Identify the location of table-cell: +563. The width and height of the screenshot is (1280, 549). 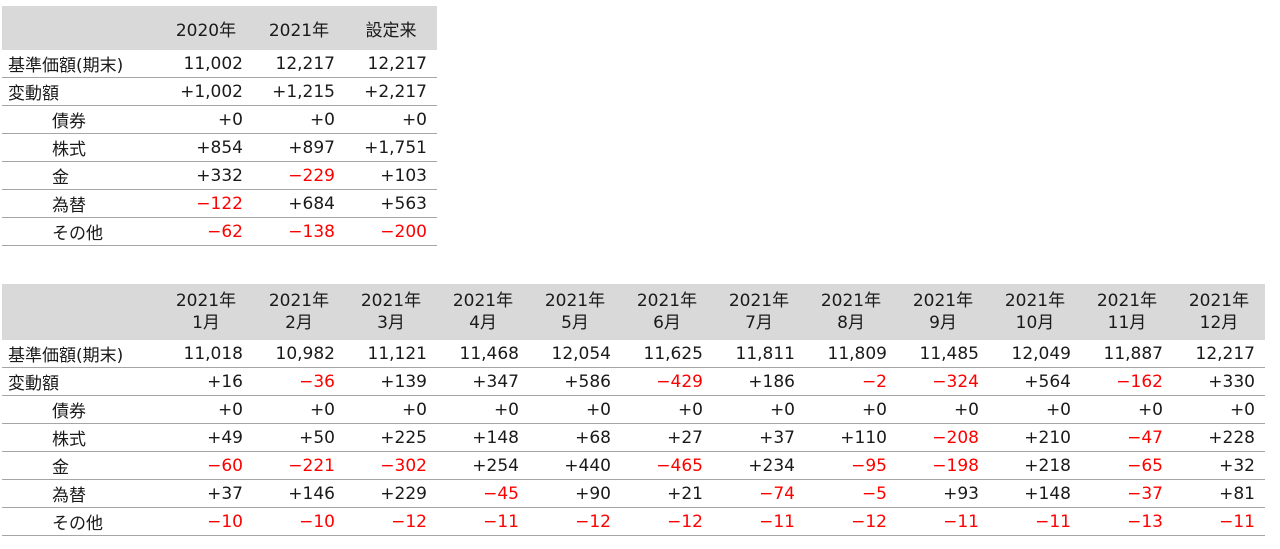
(391, 203).